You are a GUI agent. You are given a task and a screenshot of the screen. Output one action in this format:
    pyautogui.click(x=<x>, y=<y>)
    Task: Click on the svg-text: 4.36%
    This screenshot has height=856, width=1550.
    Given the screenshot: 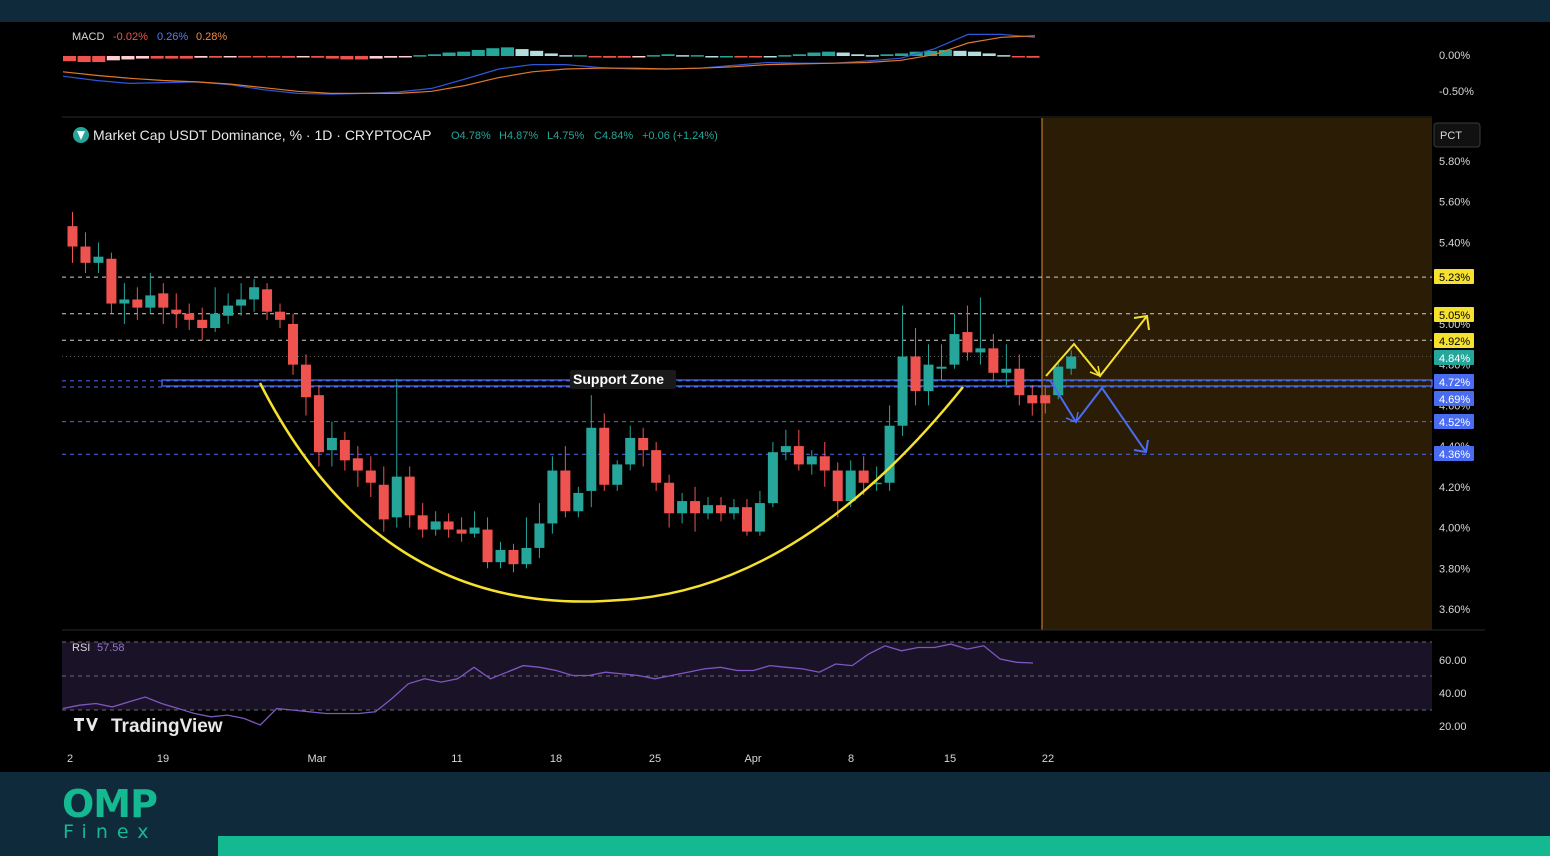 What is the action you would take?
    pyautogui.click(x=1454, y=455)
    